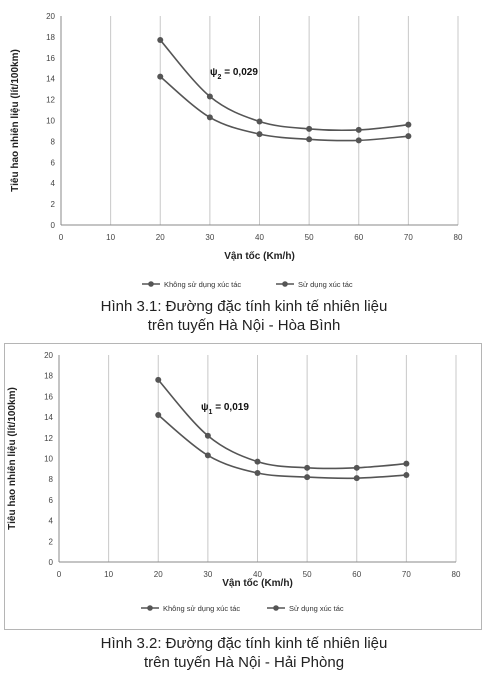 Image resolution: width=488 pixels, height=680 pixels. I want to click on chart-1-y-tick-label: 6, so click(53, 162).